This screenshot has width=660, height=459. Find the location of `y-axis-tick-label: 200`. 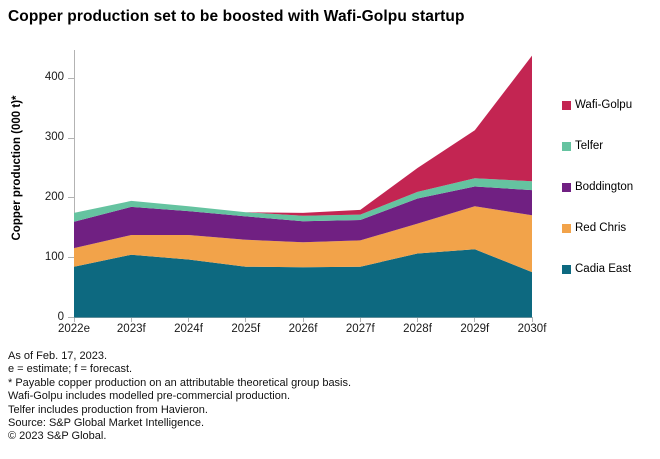

y-axis-tick-label: 200 is located at coordinates (54, 196).